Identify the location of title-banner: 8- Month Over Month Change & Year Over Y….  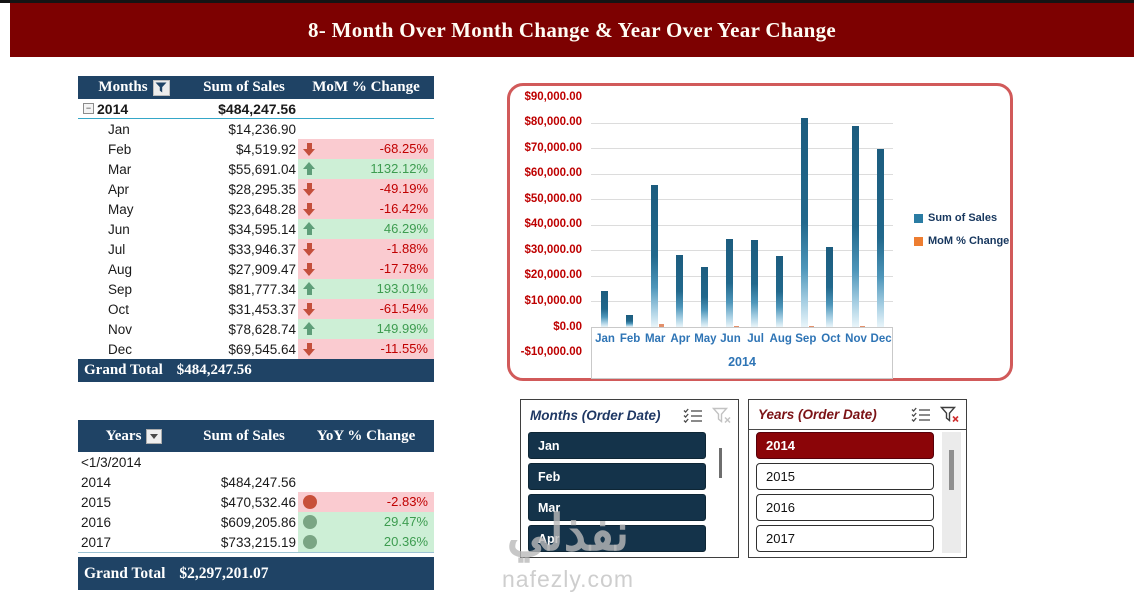
(572, 30).